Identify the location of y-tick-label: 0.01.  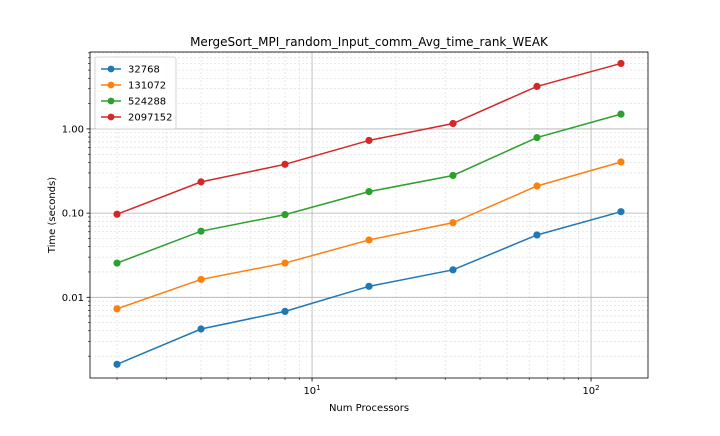
(73, 298).